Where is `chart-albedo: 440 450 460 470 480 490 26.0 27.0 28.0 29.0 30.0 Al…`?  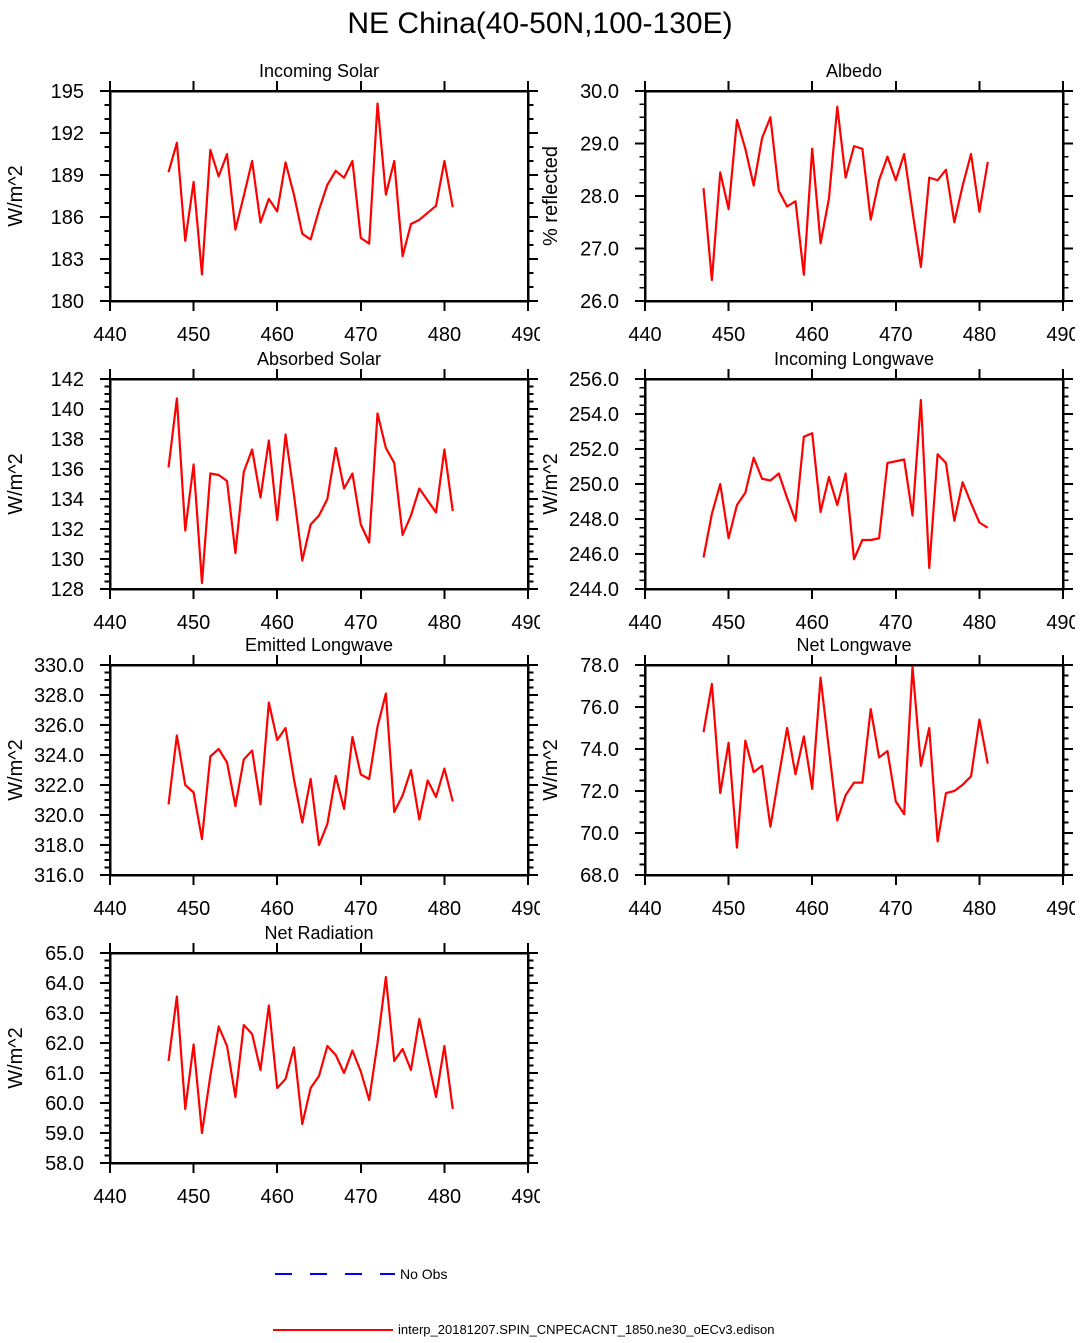 chart-albedo: 440 450 460 470 480 490 26.0 27.0 28.0 29.0 30.0 Al… is located at coordinates (807, 203).